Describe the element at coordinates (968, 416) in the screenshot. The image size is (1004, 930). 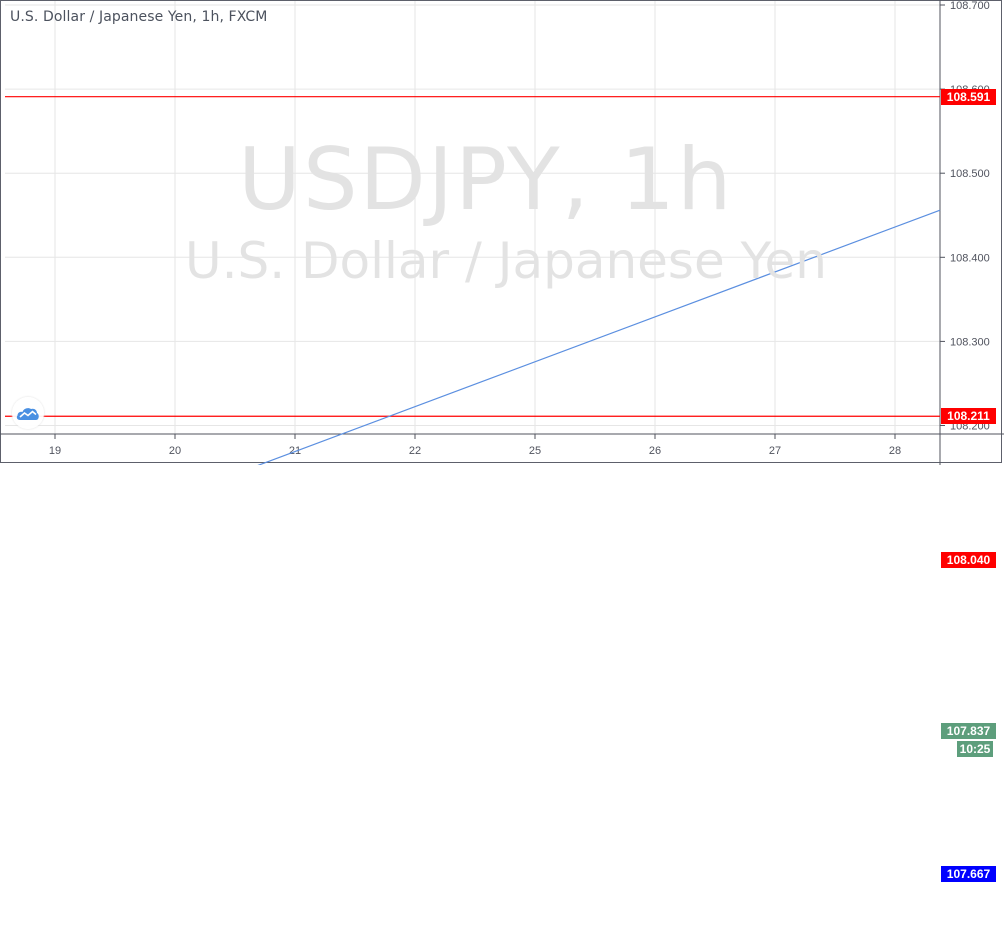
I see `resistance-price-label: 108.211` at that location.